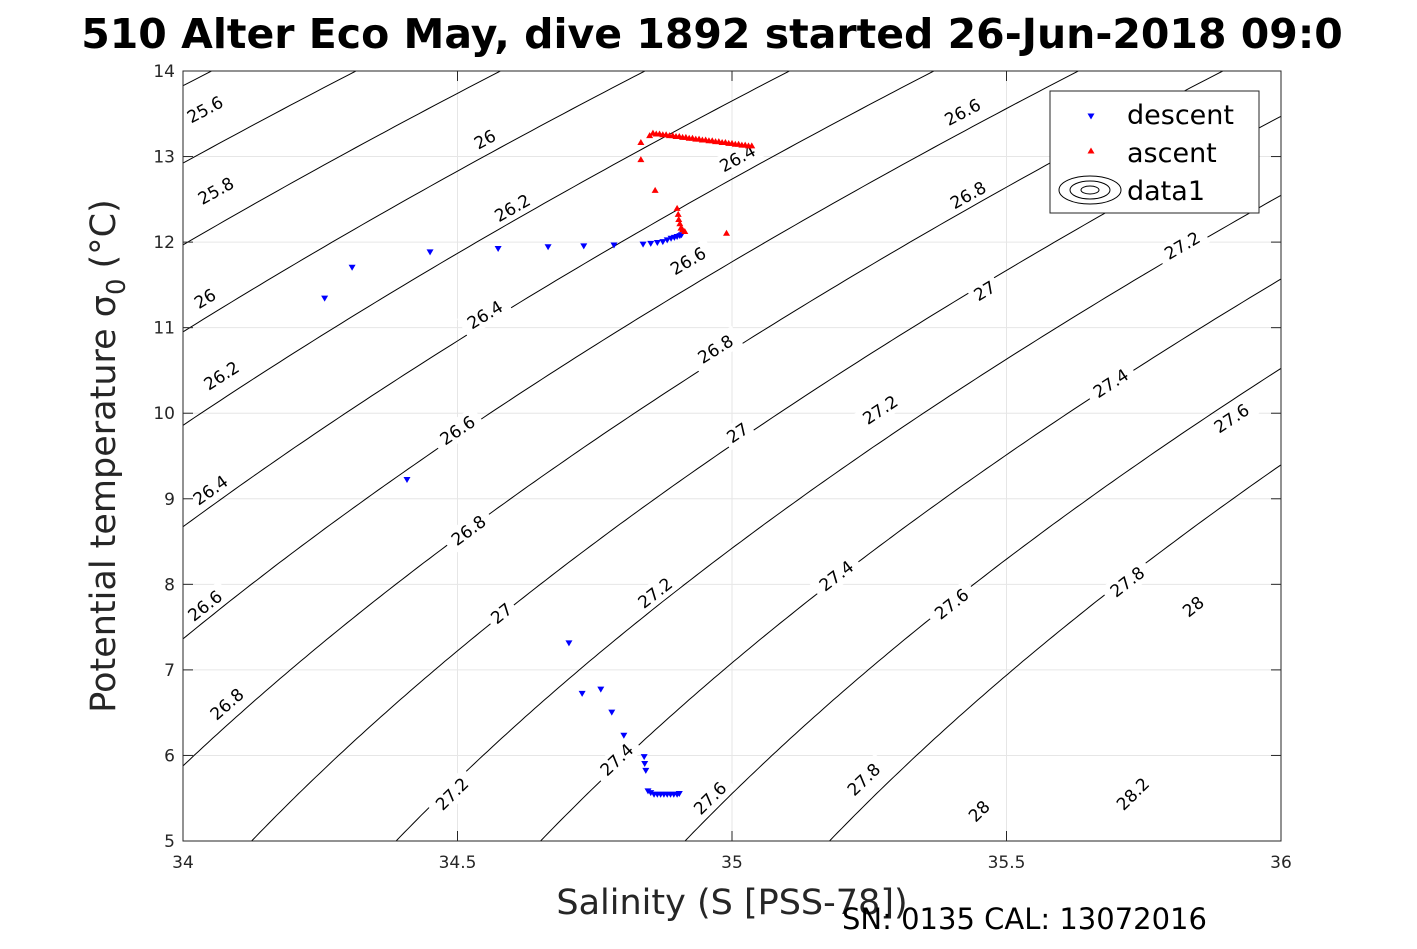  I want to click on y-tick-label: 8, so click(169, 585).